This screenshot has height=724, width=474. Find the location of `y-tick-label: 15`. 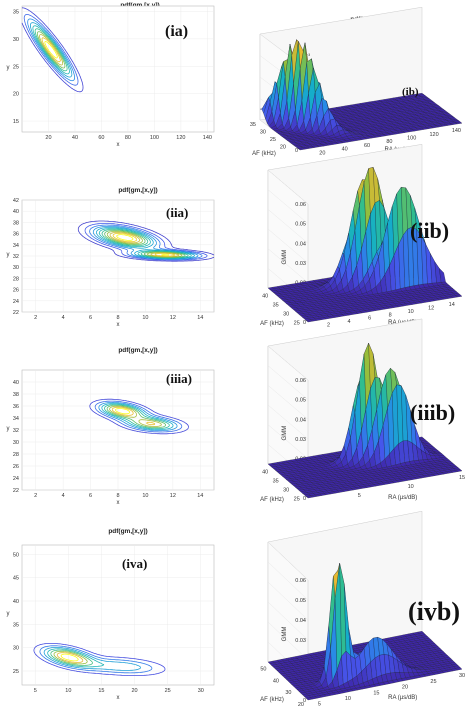

y-tick-label: 15 is located at coordinates (16, 122).